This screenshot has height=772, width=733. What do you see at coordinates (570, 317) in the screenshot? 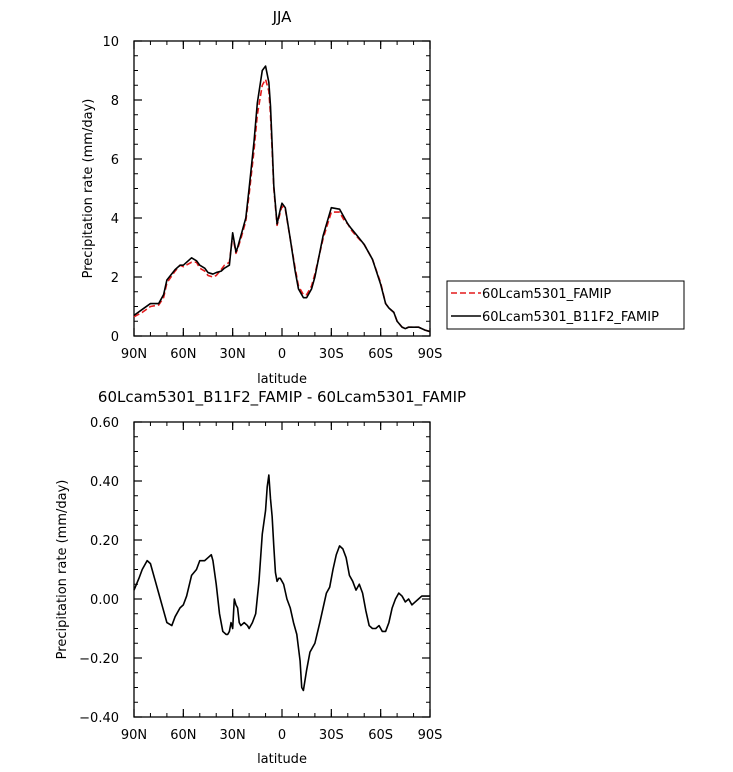
I see `legend-label-1: 60Lcam5301_B11F2_FAMIP` at bounding box center [570, 317].